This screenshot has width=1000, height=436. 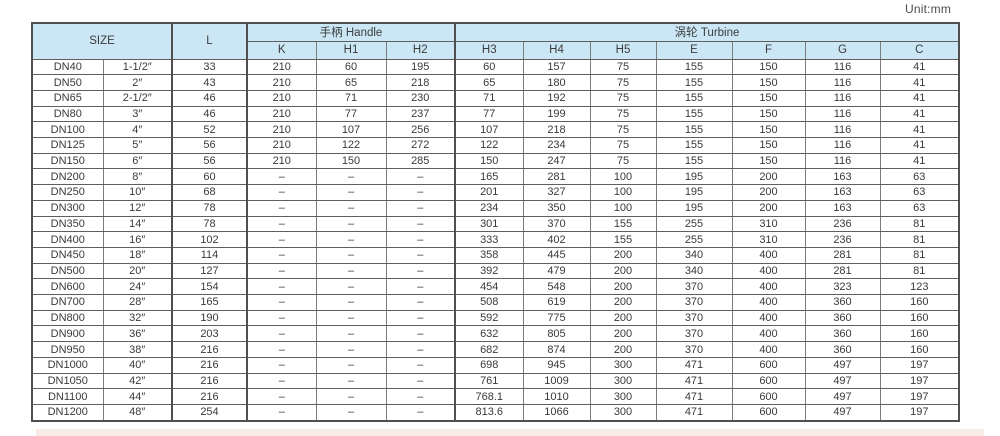 I want to click on cell-c: 41, so click(x=919, y=161).